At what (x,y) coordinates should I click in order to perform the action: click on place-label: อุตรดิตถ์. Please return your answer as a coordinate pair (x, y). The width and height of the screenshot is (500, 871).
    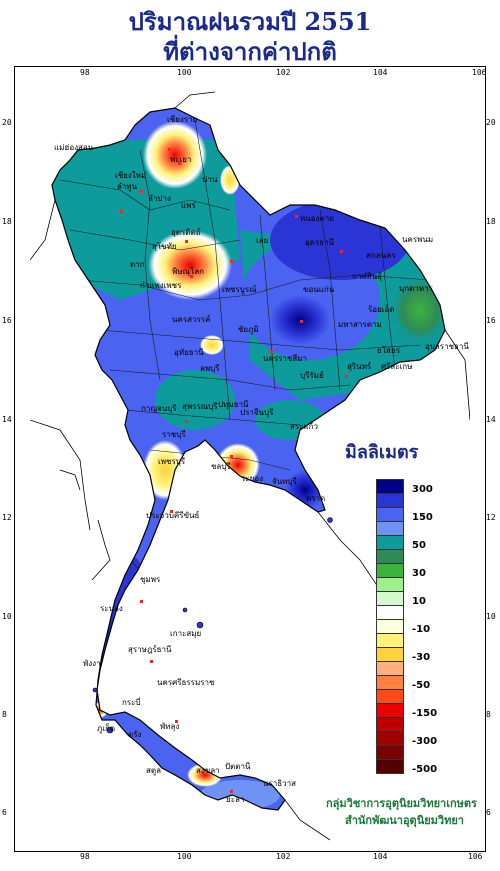
    Looking at the image, I should click on (186, 232).